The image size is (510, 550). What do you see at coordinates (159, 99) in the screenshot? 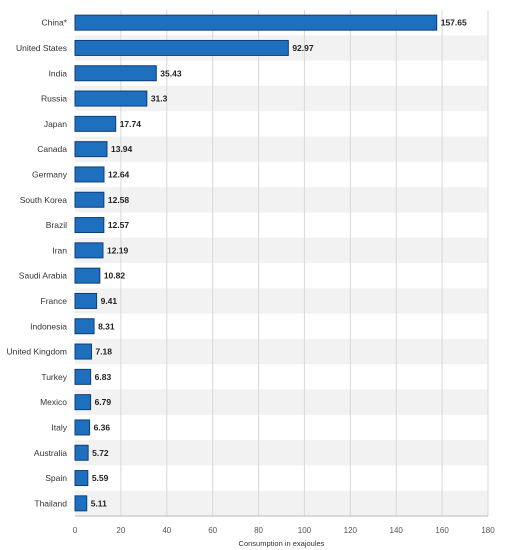
I see `value-label: 31.3` at bounding box center [159, 99].